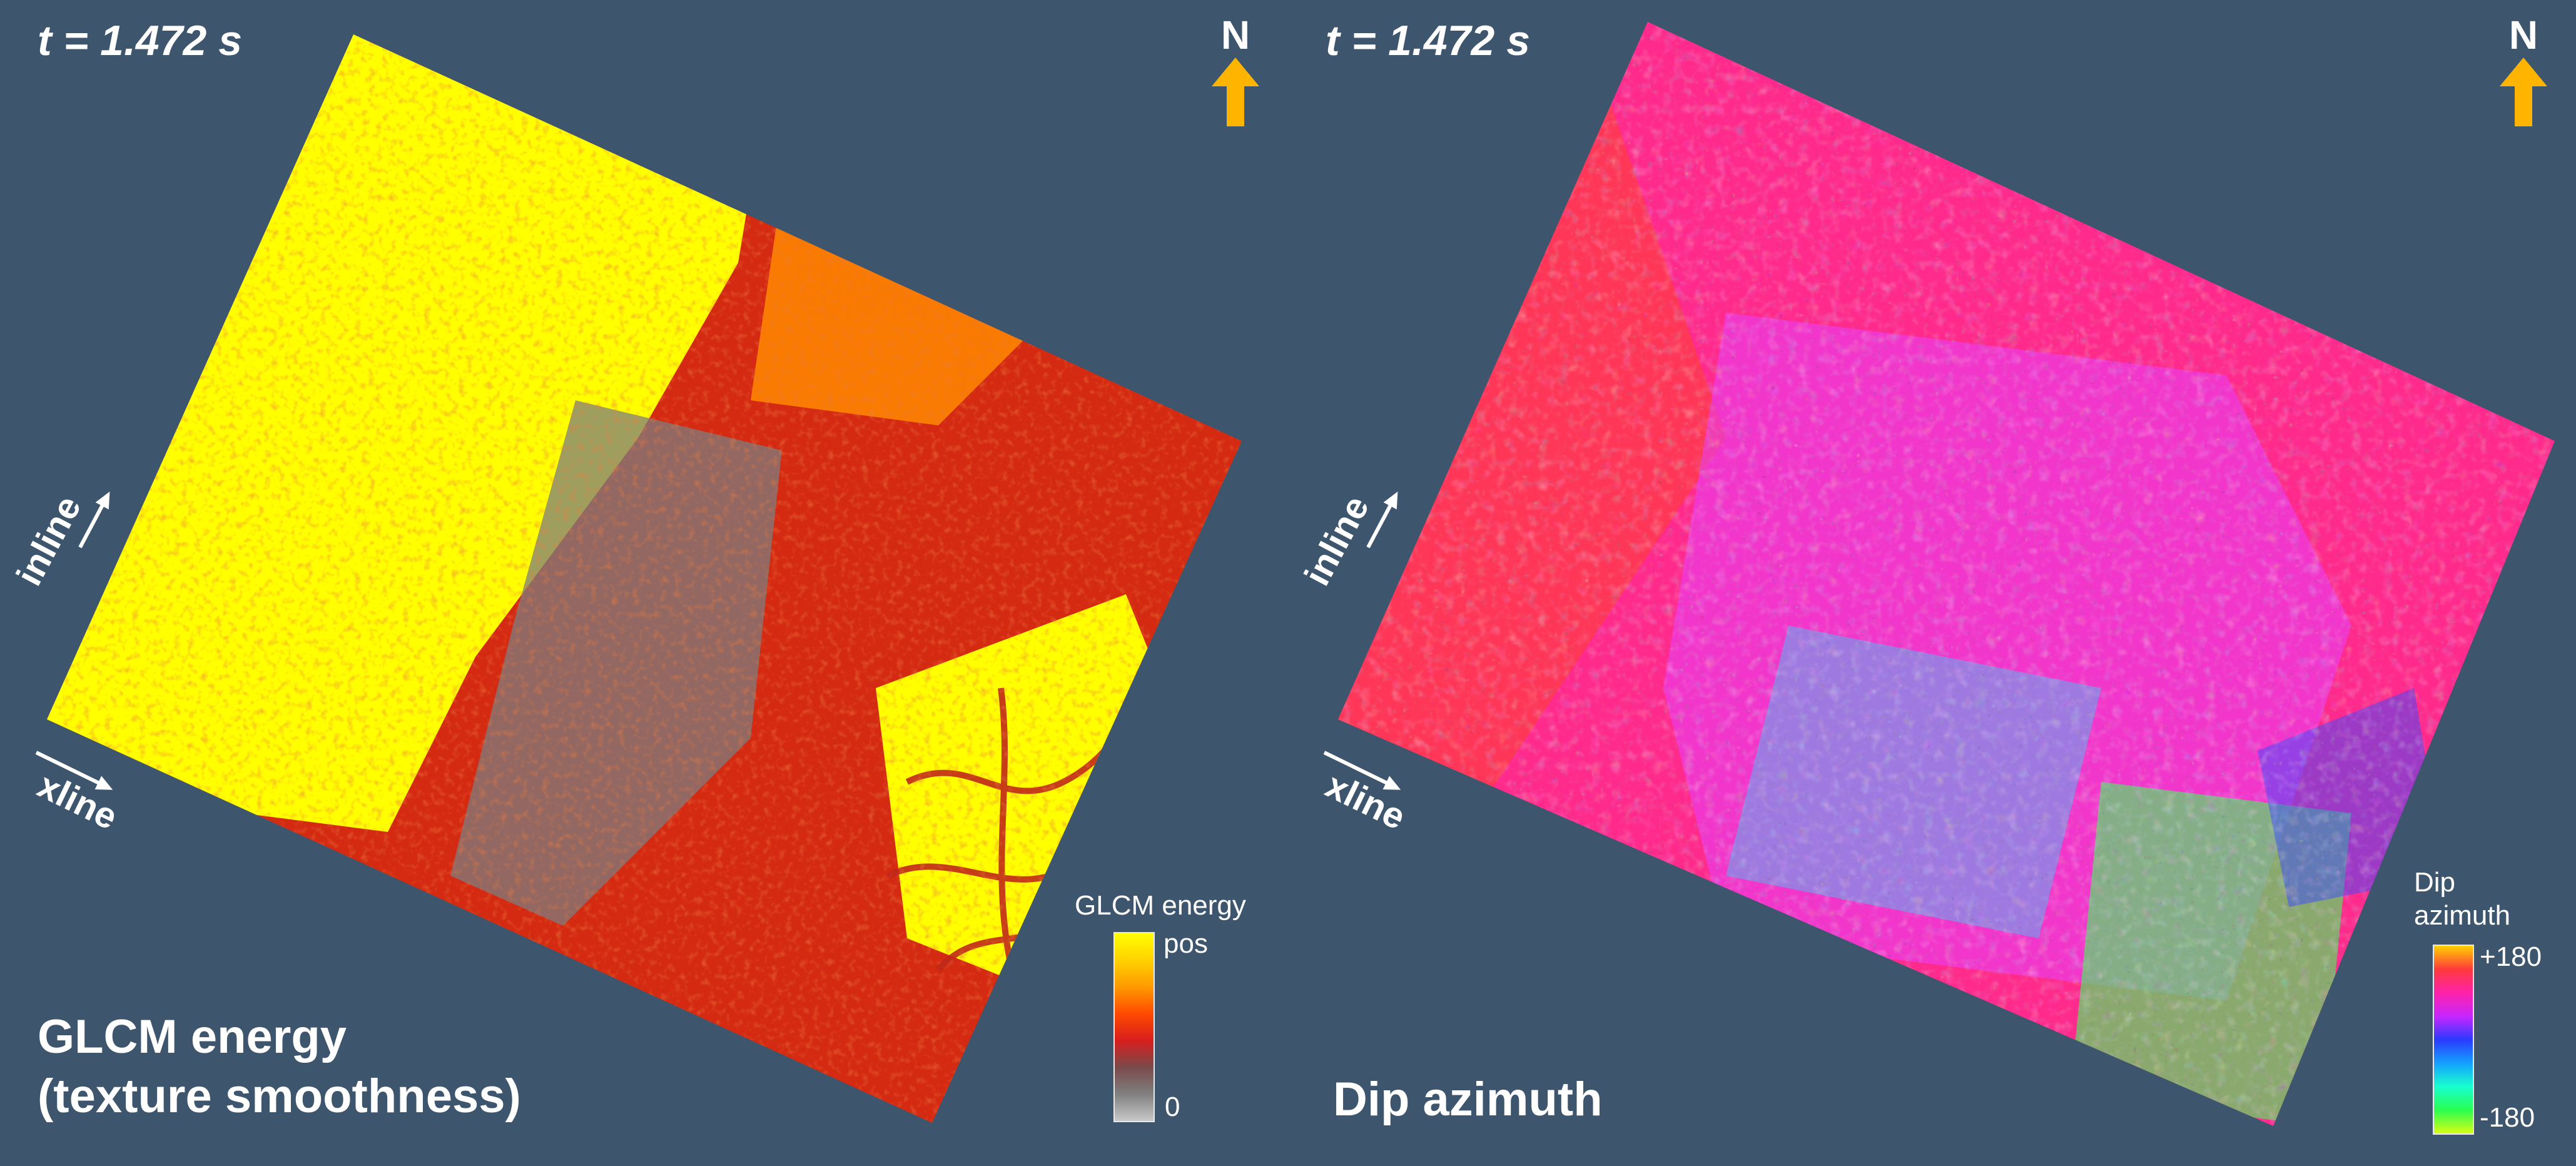  Describe the element at coordinates (2453, 1040) in the screenshot. I see `dip-azimuth-colorbar` at that location.